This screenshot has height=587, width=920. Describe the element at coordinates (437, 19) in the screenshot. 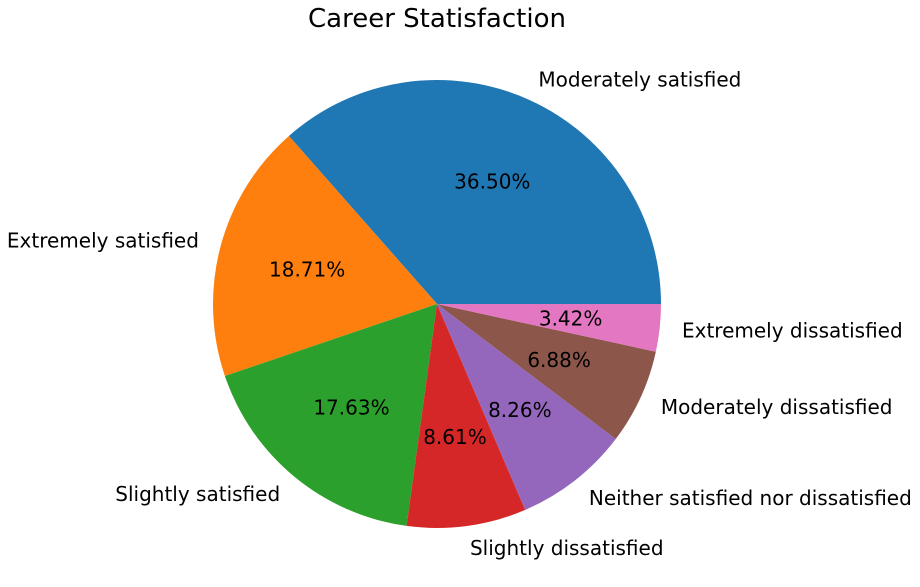

I see `chart-title: Career Statisfaction` at that location.